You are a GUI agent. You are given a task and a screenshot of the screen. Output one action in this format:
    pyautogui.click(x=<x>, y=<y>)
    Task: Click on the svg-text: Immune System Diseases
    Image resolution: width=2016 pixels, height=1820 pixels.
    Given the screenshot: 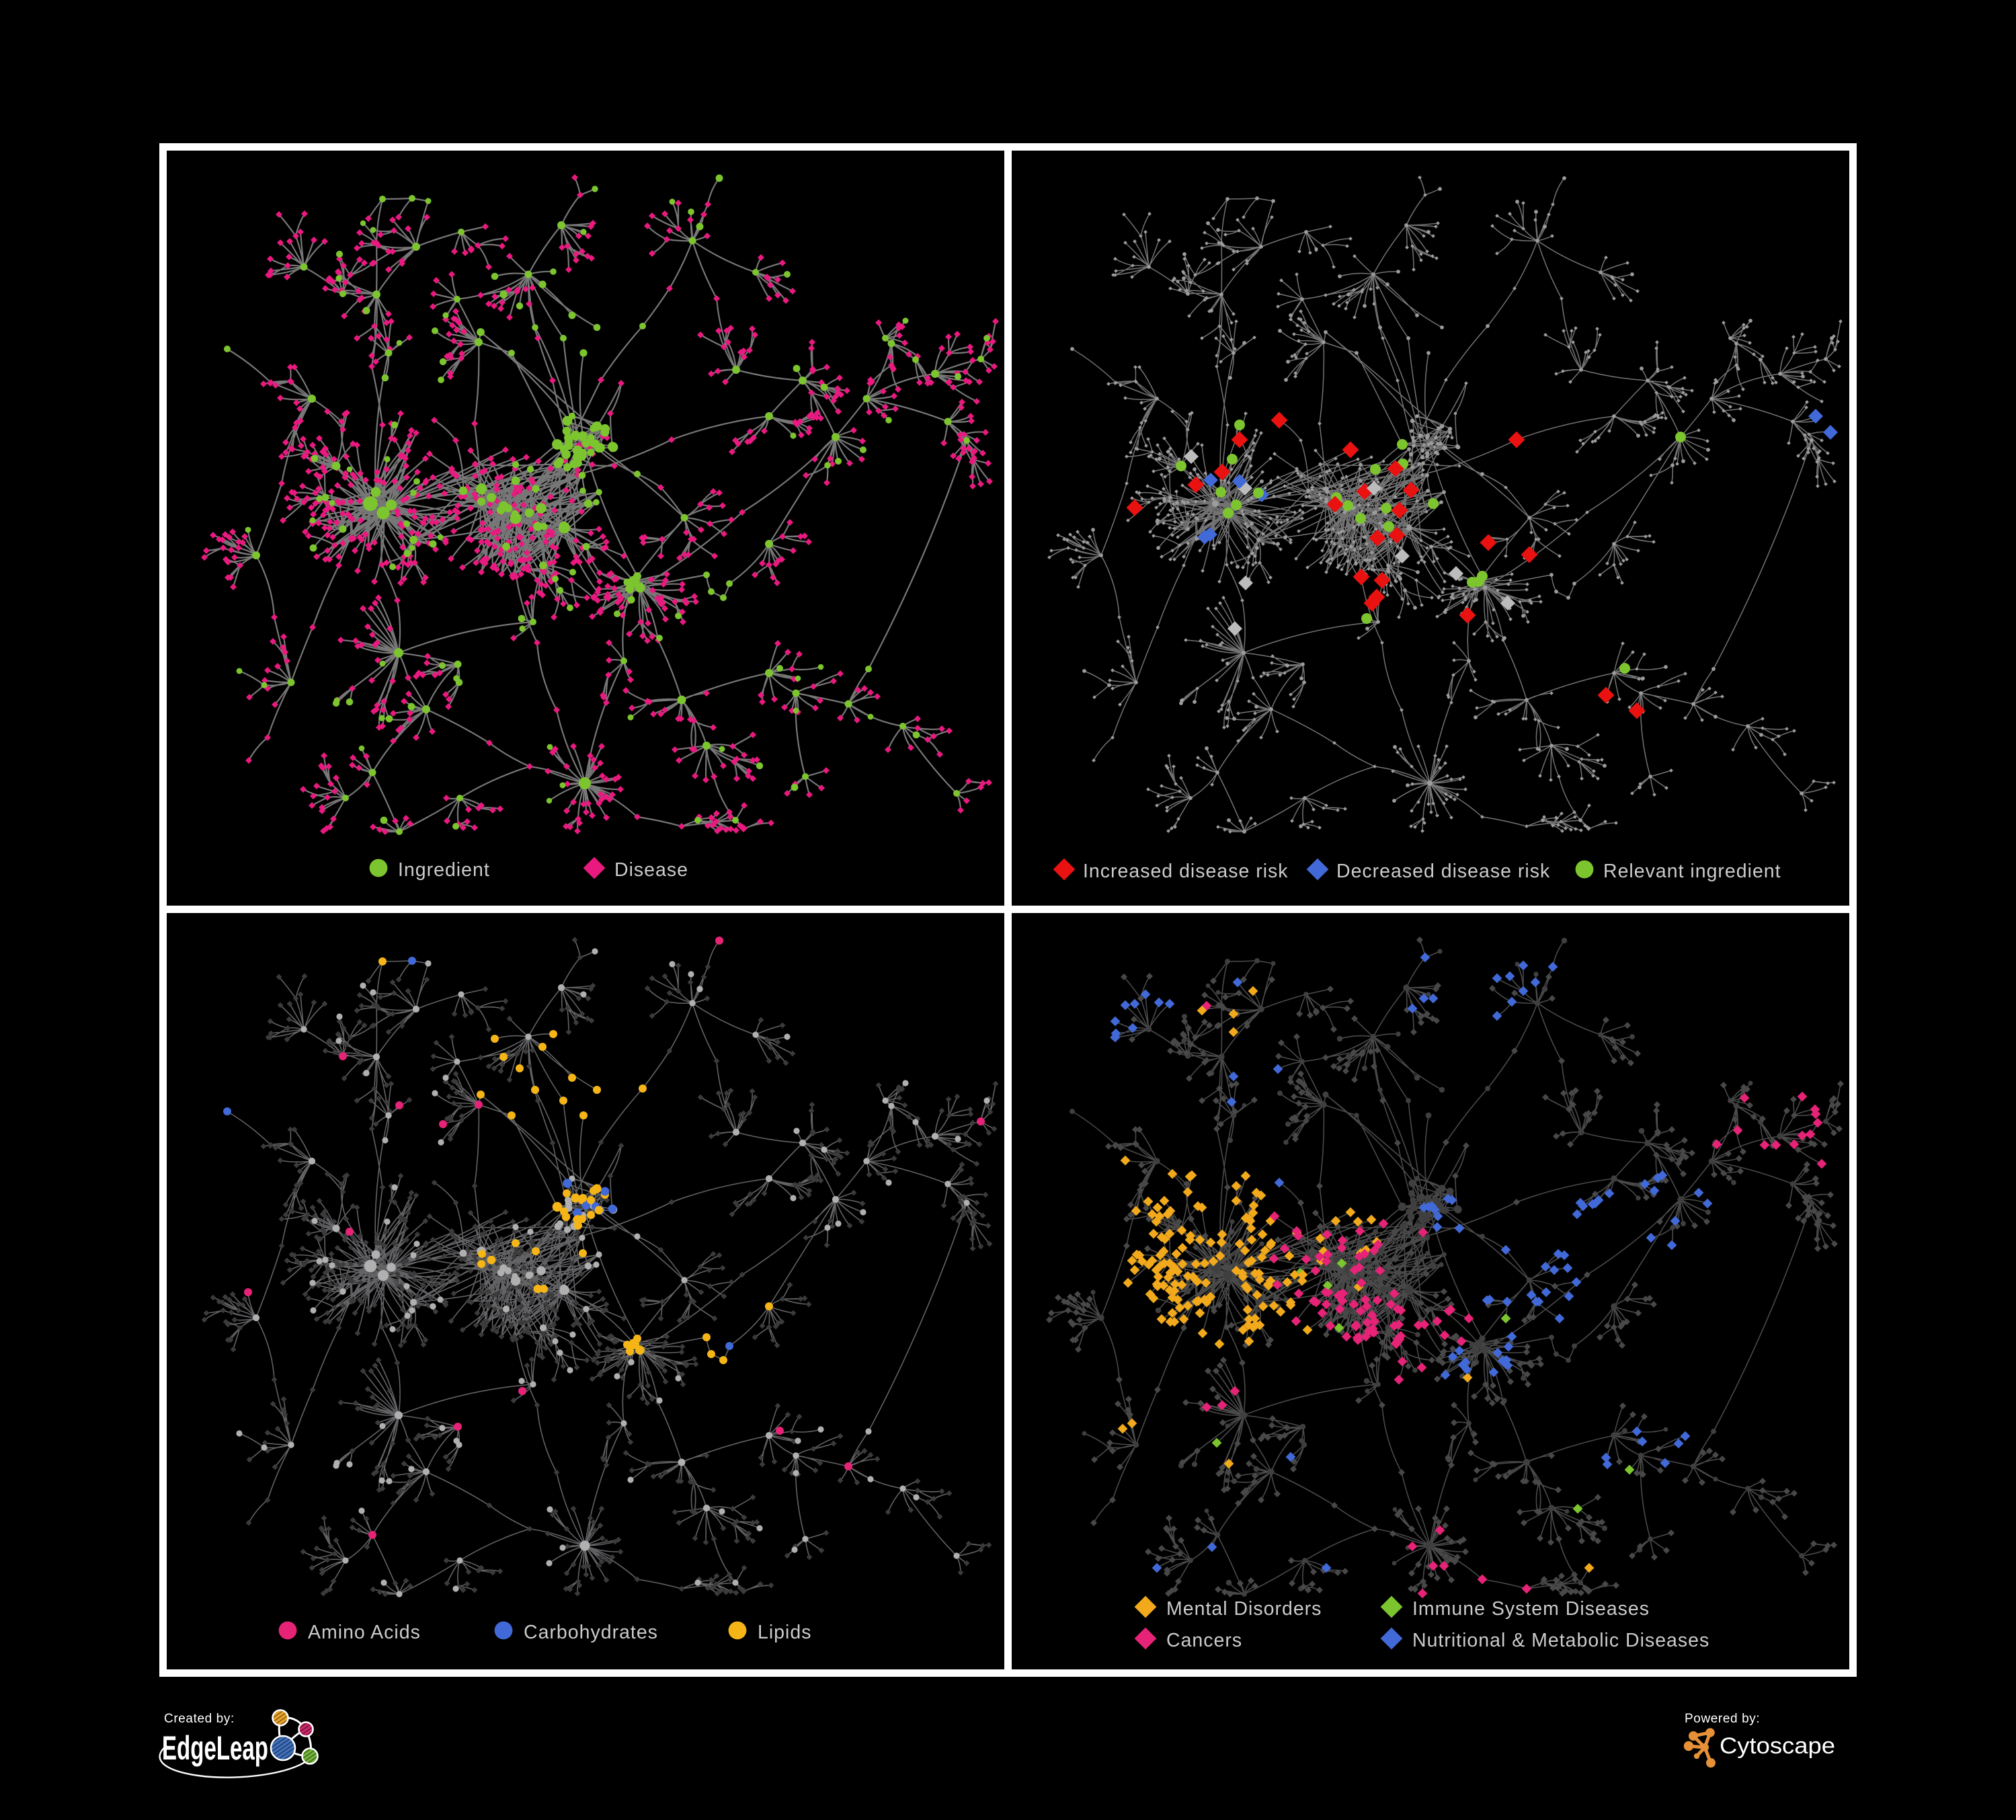 What is the action you would take?
    pyautogui.click(x=1531, y=1609)
    